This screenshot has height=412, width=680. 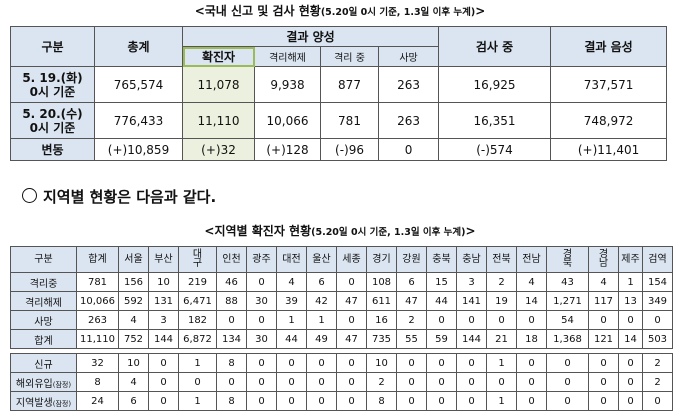 I want to click on header-positive: 결과 양성, so click(x=310, y=36).